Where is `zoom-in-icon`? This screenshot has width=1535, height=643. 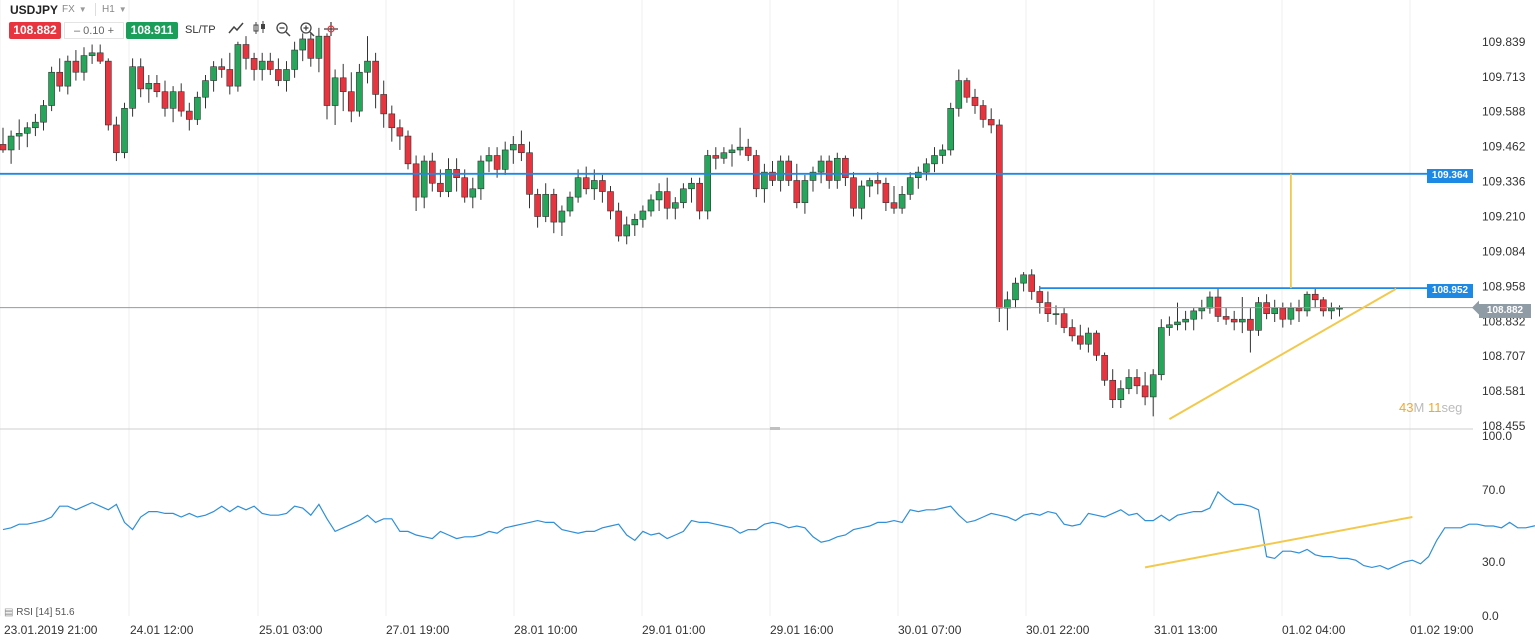
zoom-in-icon is located at coordinates (307, 30).